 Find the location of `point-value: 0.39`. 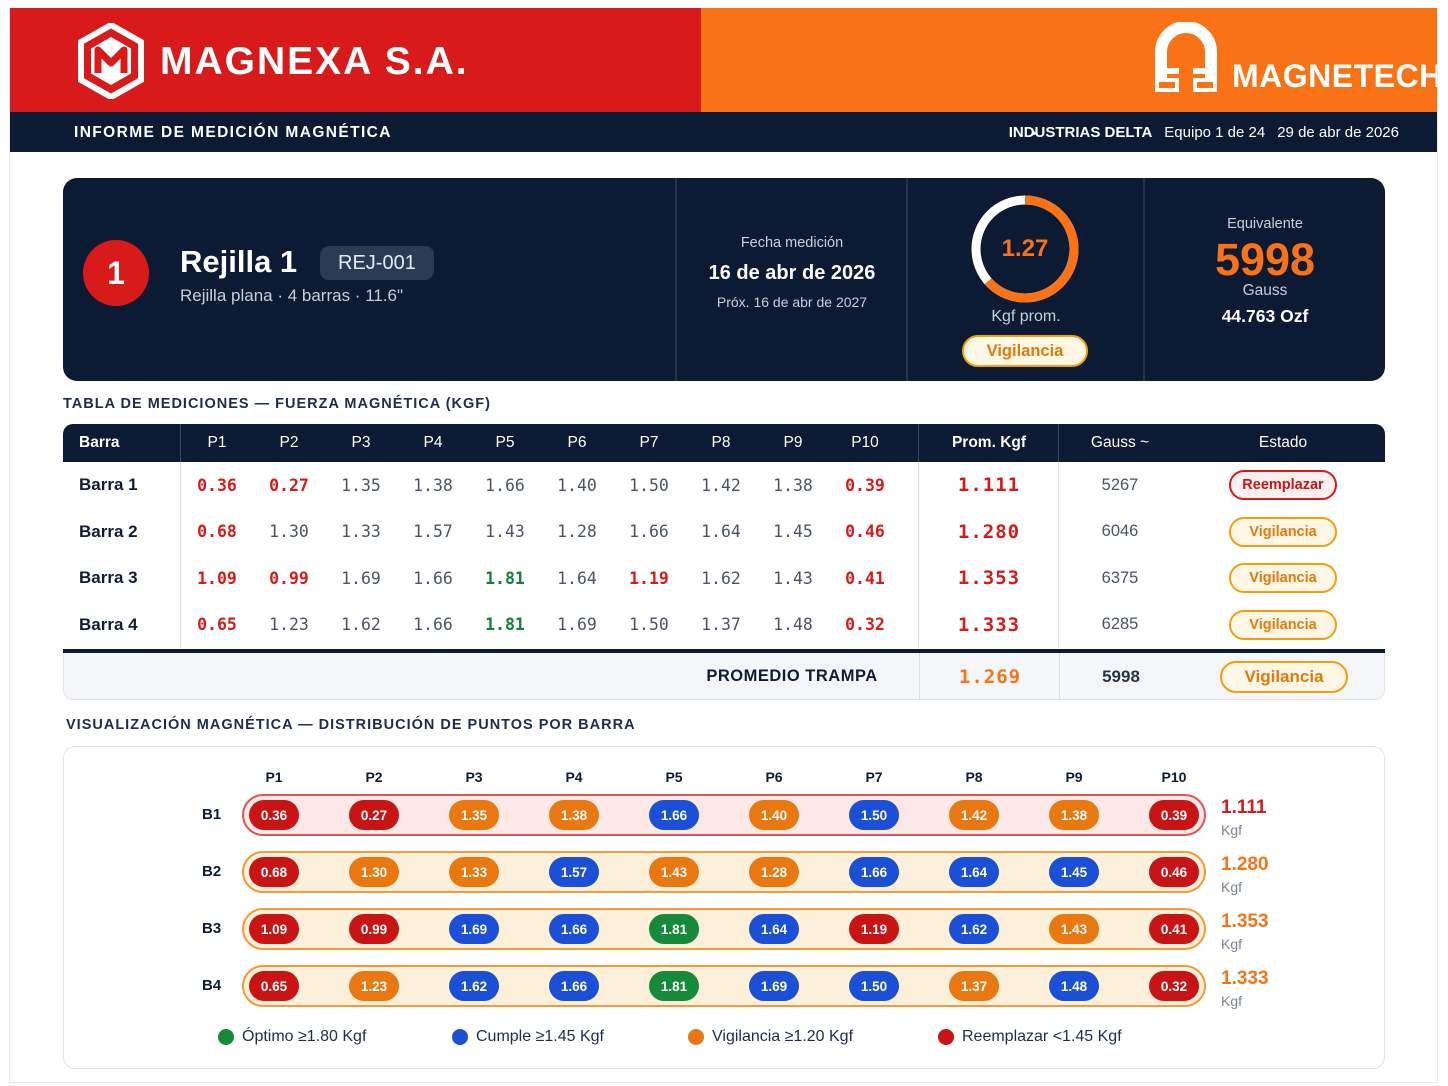

point-value: 0.39 is located at coordinates (865, 485).